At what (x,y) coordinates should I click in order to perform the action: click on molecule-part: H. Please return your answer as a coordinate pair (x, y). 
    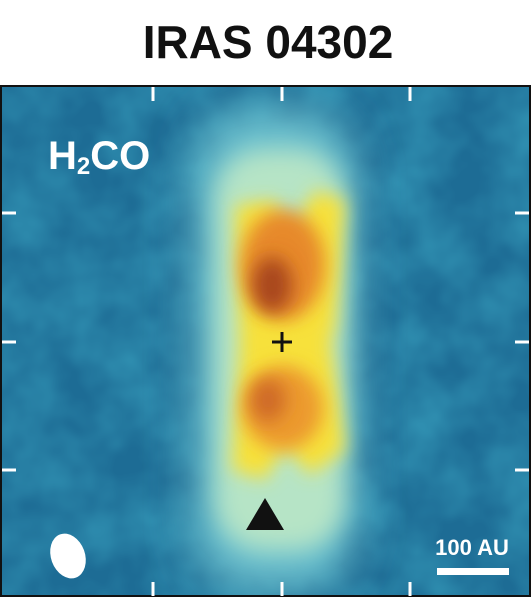
    Looking at the image, I should click on (62, 156).